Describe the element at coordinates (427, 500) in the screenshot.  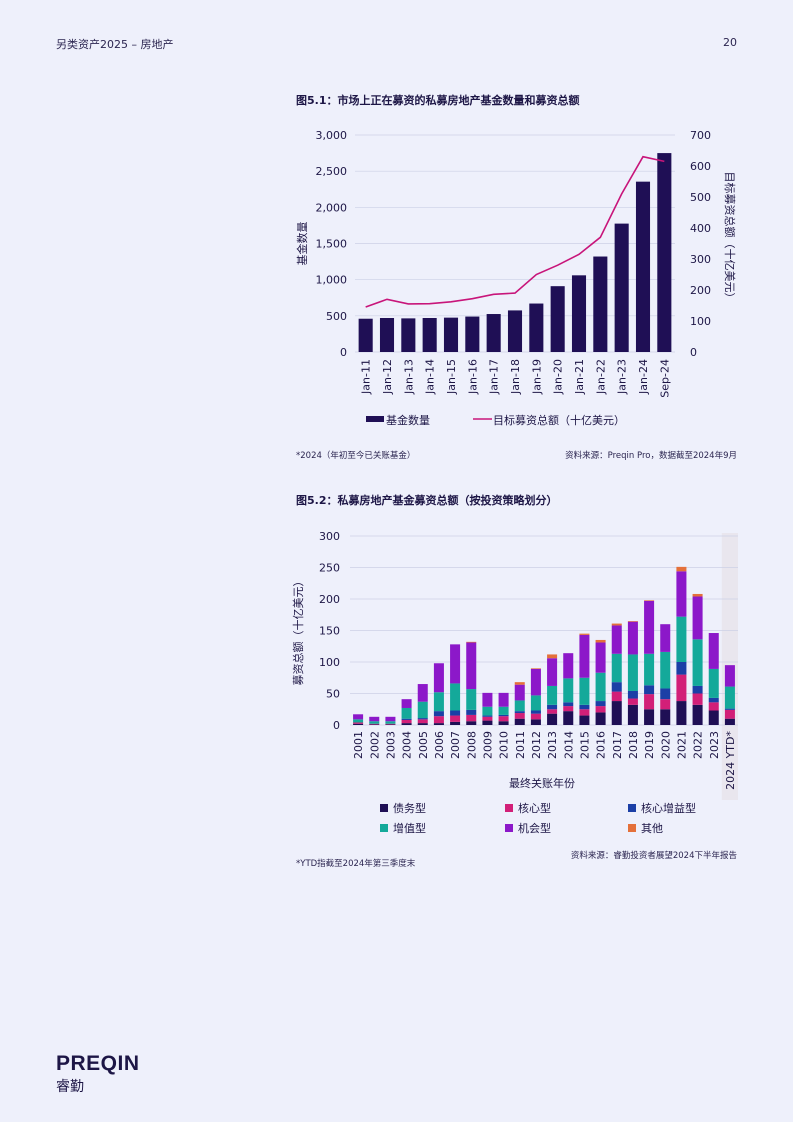
I see `figure2-title: 图5.2：私募房地产基金募资总额（按投资策略划分）` at that location.